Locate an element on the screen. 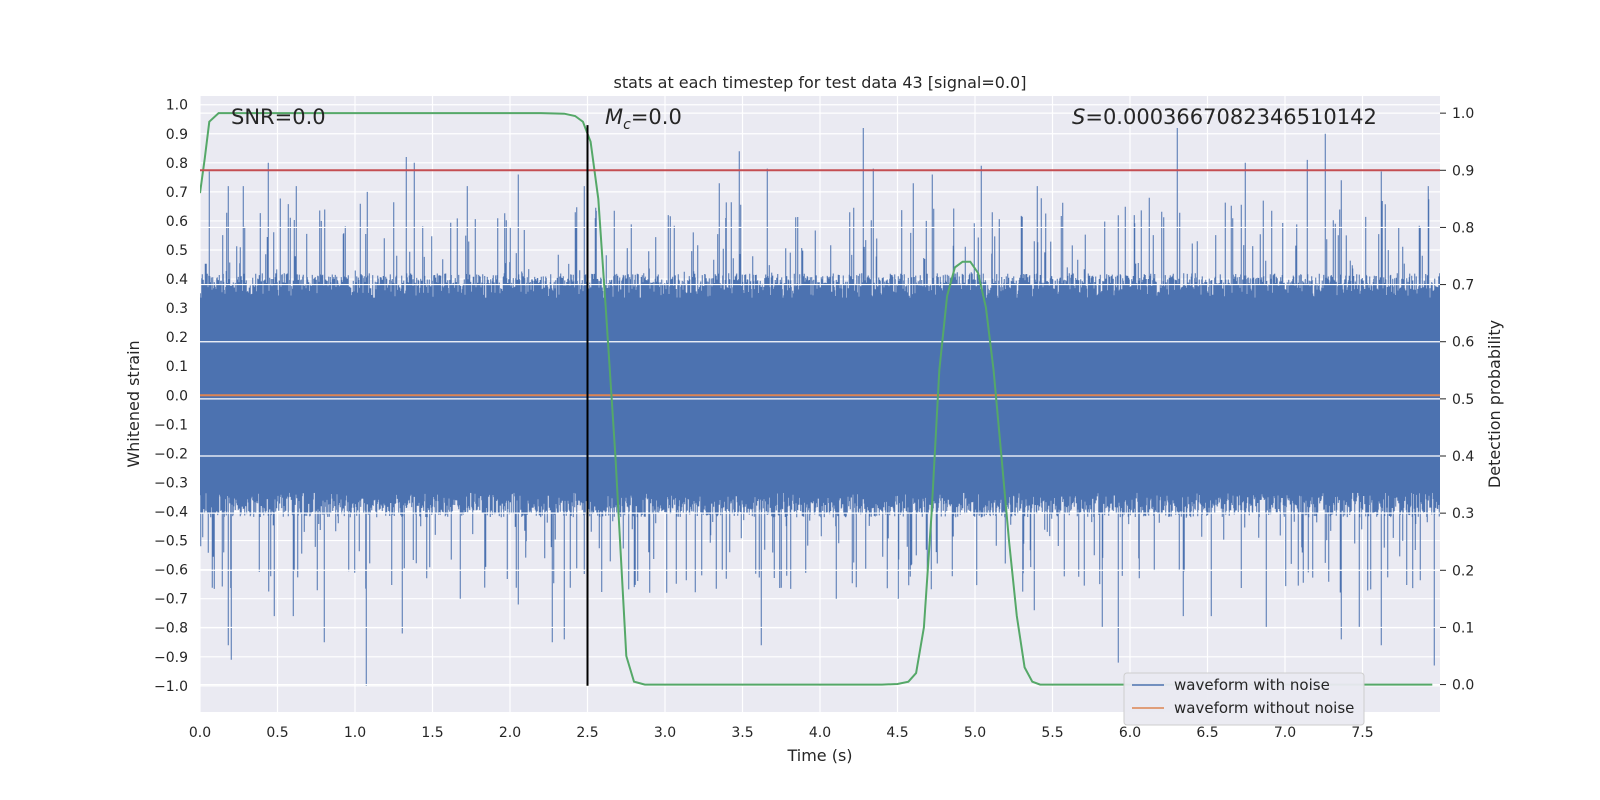 The width and height of the screenshot is (1600, 800). right-tick-label: 0.8 is located at coordinates (1463, 228).